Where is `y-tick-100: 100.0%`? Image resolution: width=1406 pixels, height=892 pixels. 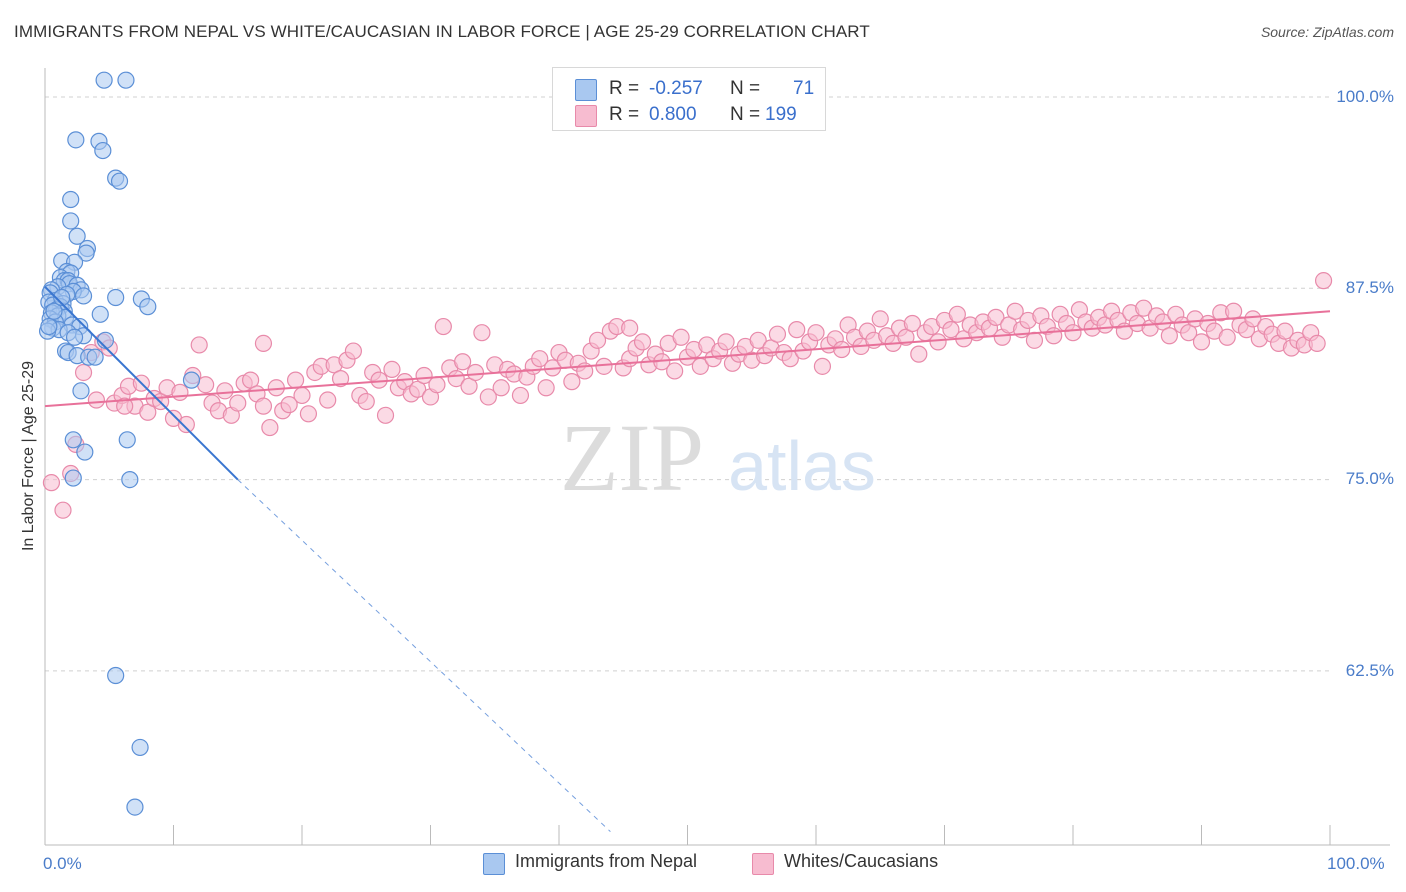
y-tick-100: 100.0% is located at coordinates (1365, 96).